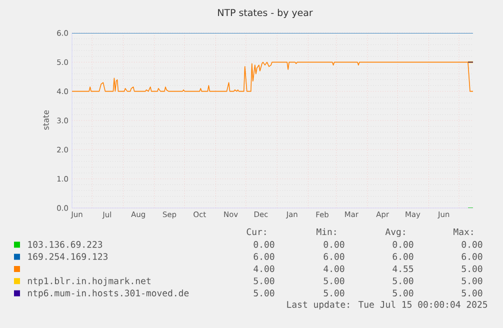  What do you see at coordinates (108, 293) in the screenshot?
I see `legend-label: ntp6.mum-in.hosts.301-moved.de` at bounding box center [108, 293].